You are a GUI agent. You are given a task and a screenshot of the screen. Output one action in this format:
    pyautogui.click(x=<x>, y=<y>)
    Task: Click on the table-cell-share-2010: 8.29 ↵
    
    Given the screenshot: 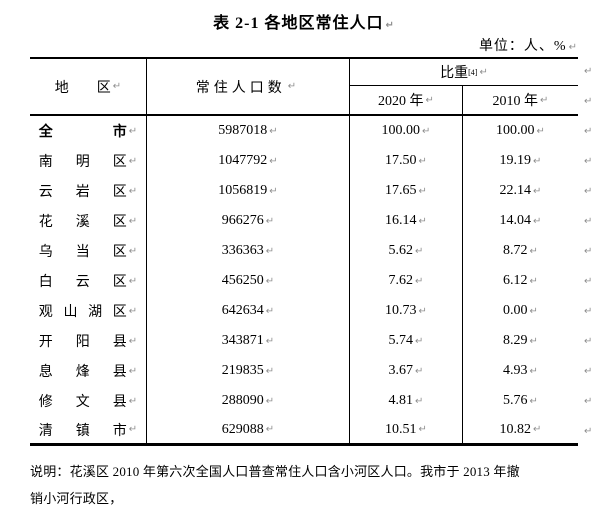 What is the action you would take?
    pyautogui.click(x=520, y=341)
    